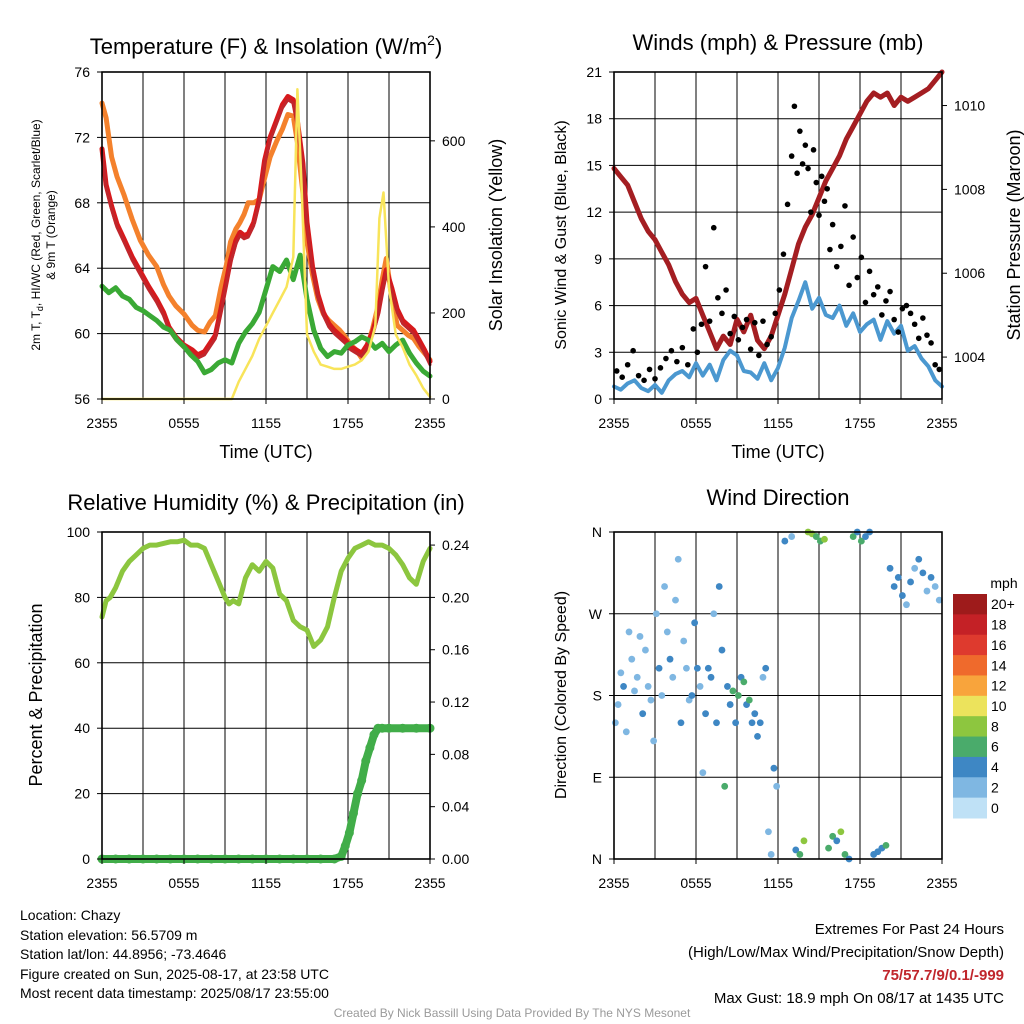  I want to click on wind-direction-title: Wind Direction, so click(777, 497).